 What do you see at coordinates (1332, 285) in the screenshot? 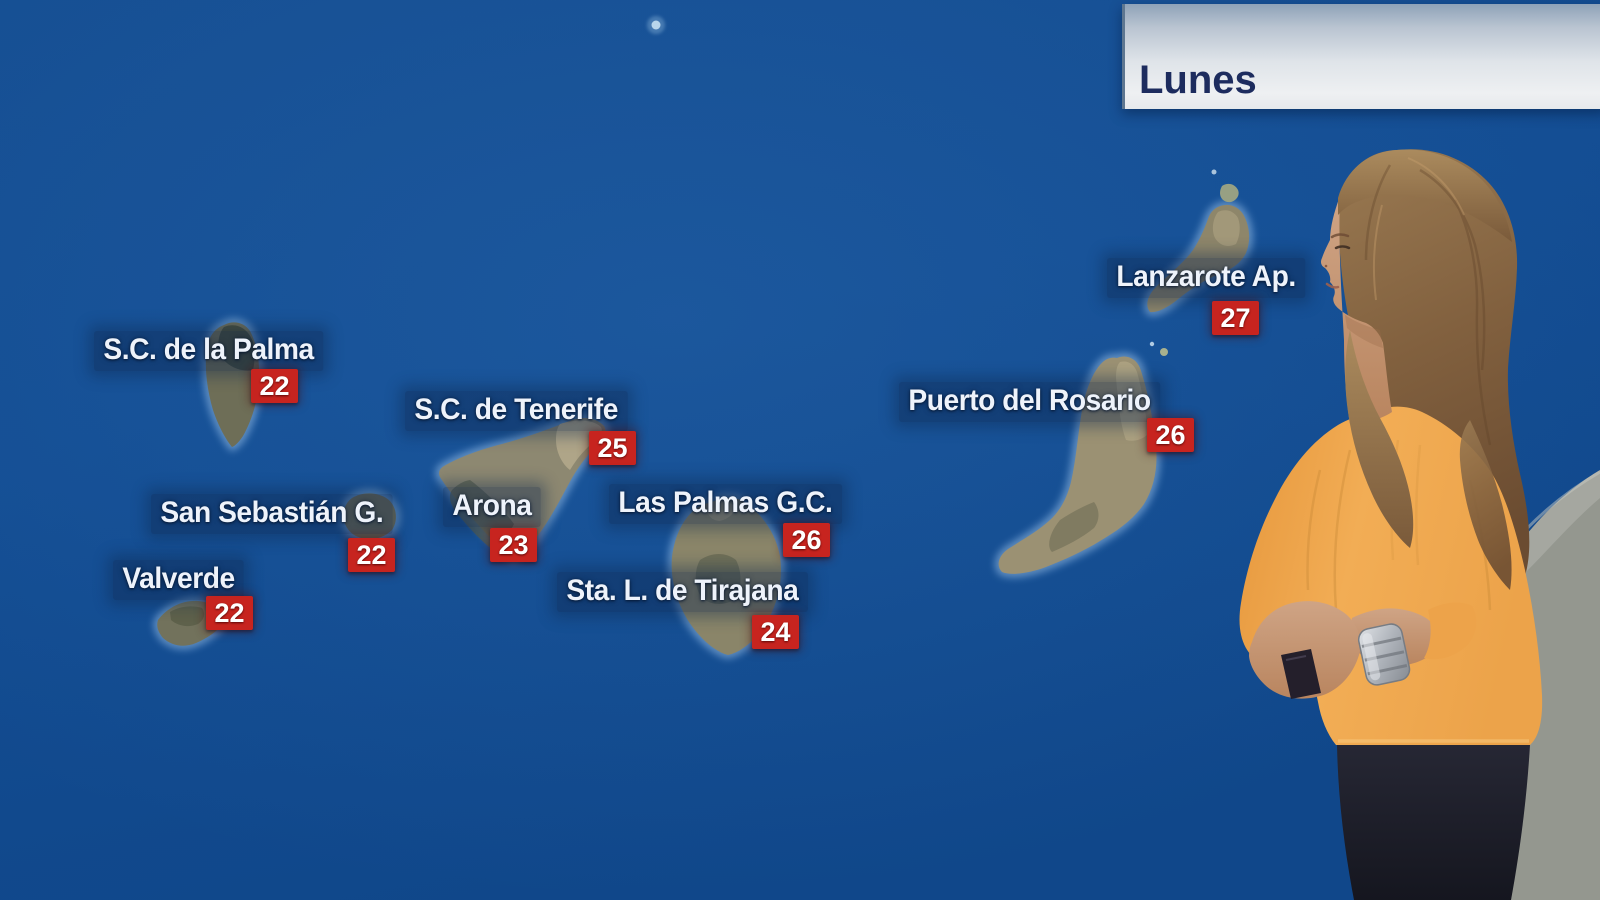
I see `lips` at bounding box center [1332, 285].